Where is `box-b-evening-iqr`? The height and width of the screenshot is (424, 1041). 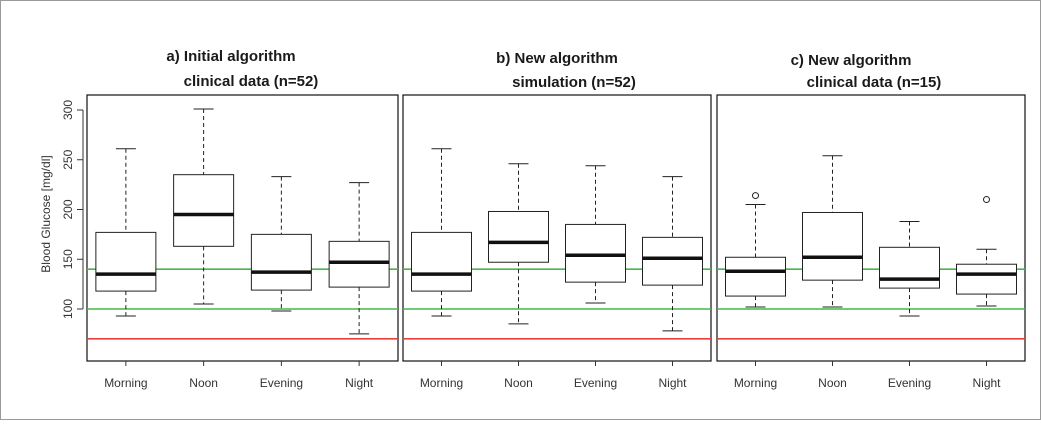 box-b-evening-iqr is located at coordinates (595, 253).